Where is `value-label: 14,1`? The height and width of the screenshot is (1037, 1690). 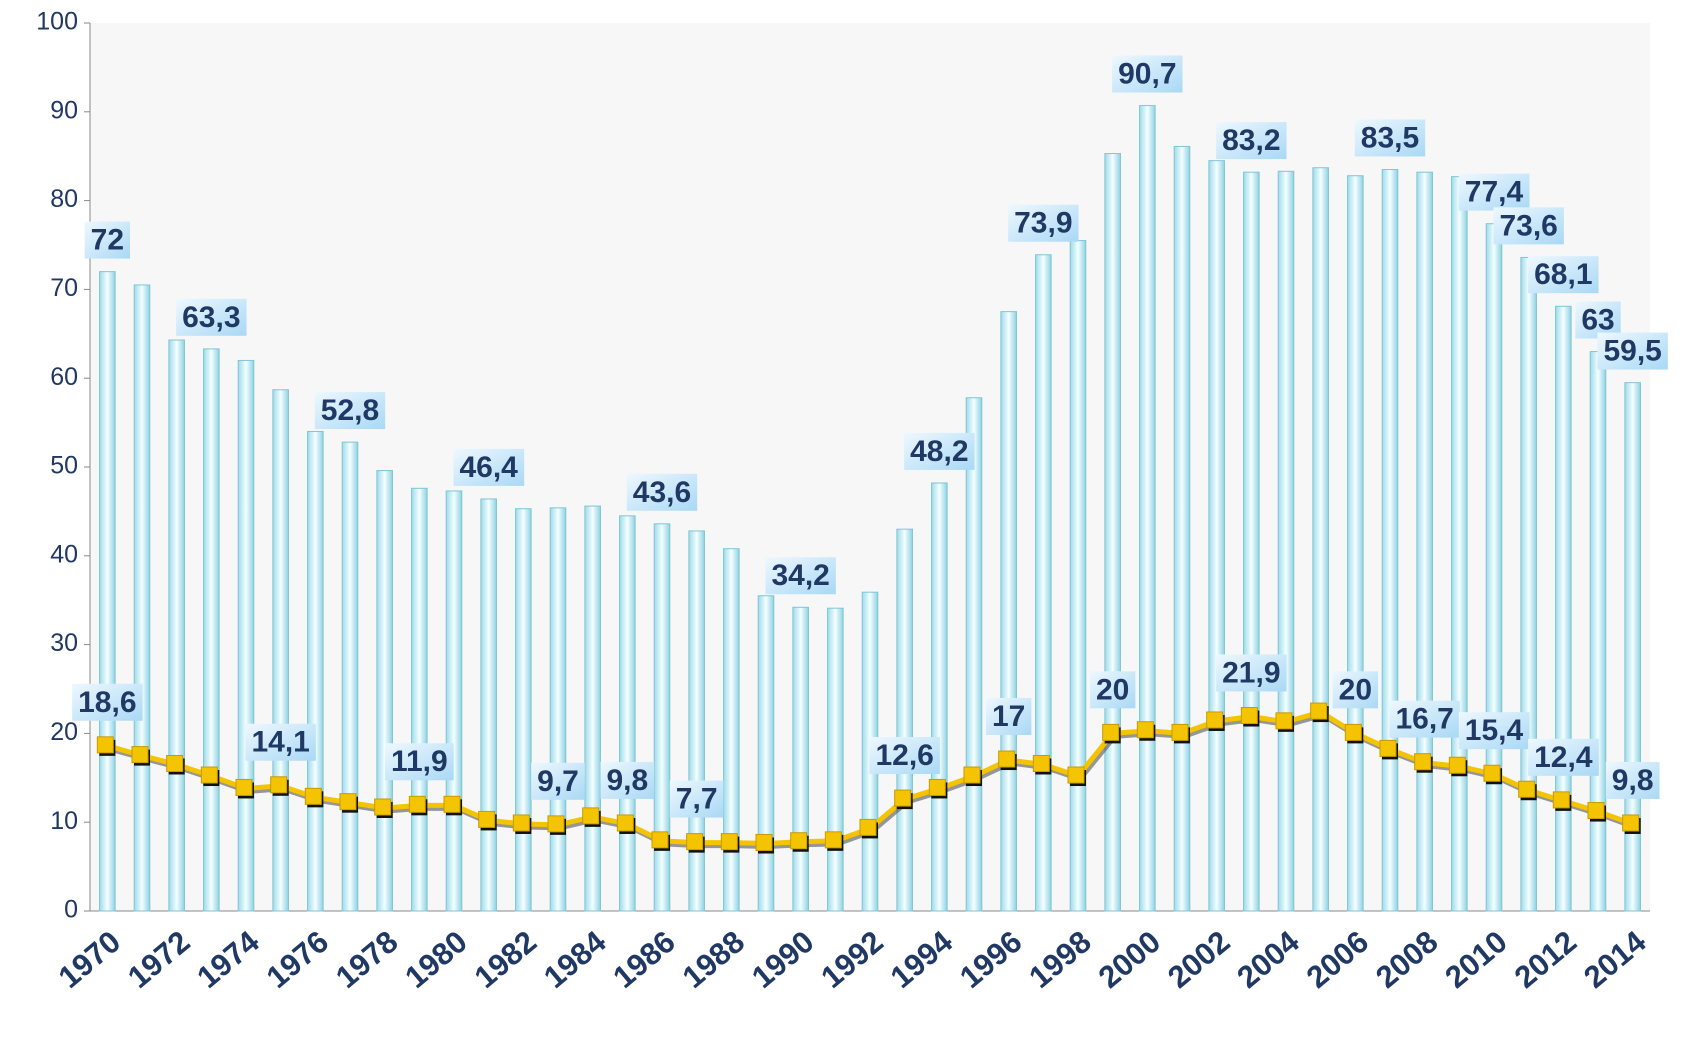 value-label: 14,1 is located at coordinates (280, 742).